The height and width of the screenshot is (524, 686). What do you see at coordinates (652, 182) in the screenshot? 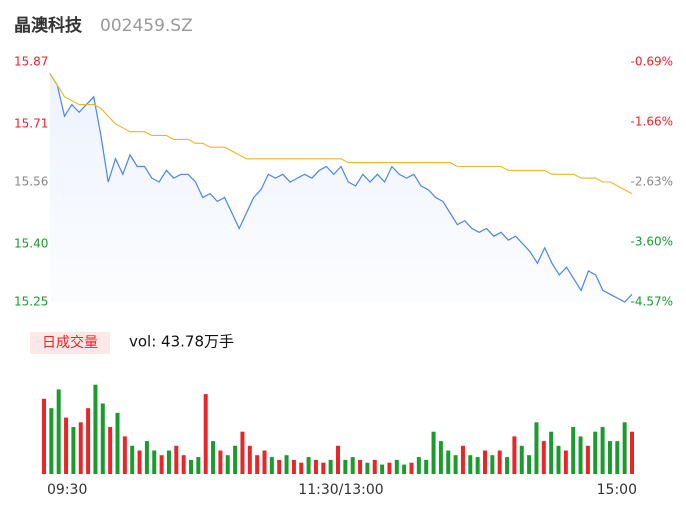
I see `y2-tick-label: -2.63%` at bounding box center [652, 182].